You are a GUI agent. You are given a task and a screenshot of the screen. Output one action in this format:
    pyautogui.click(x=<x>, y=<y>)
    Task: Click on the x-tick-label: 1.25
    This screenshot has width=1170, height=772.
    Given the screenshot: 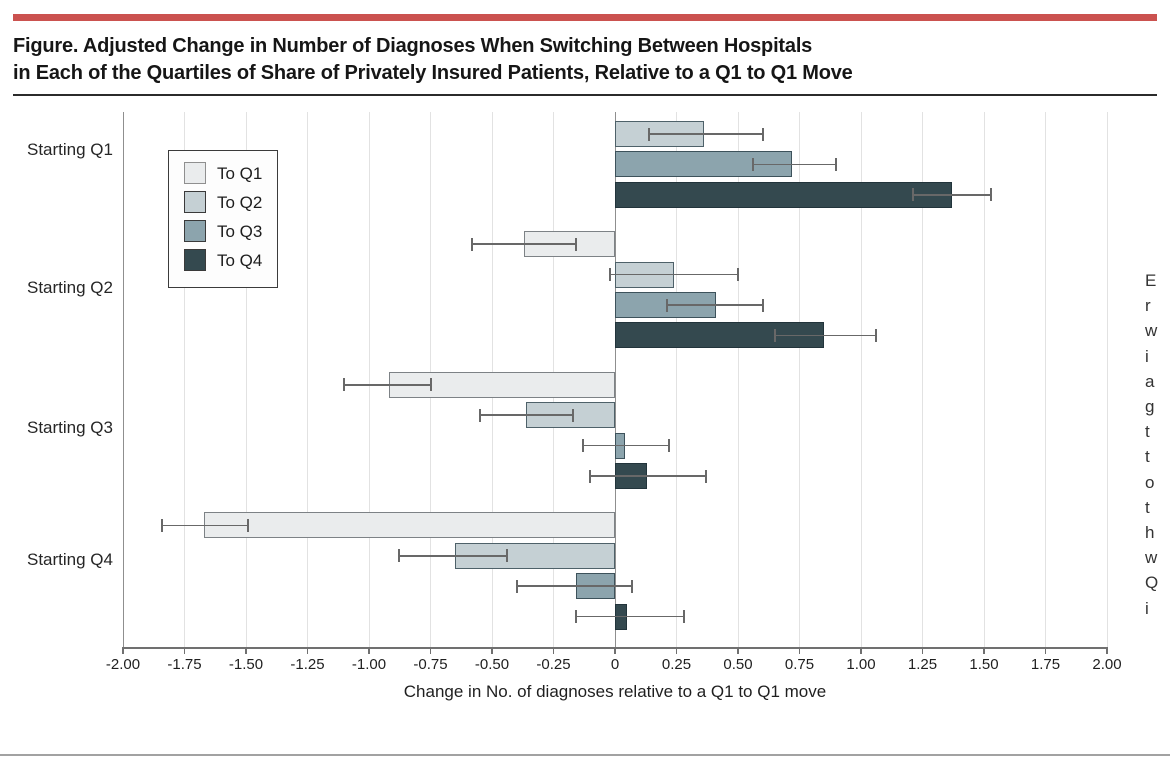 What is the action you would take?
    pyautogui.click(x=922, y=664)
    